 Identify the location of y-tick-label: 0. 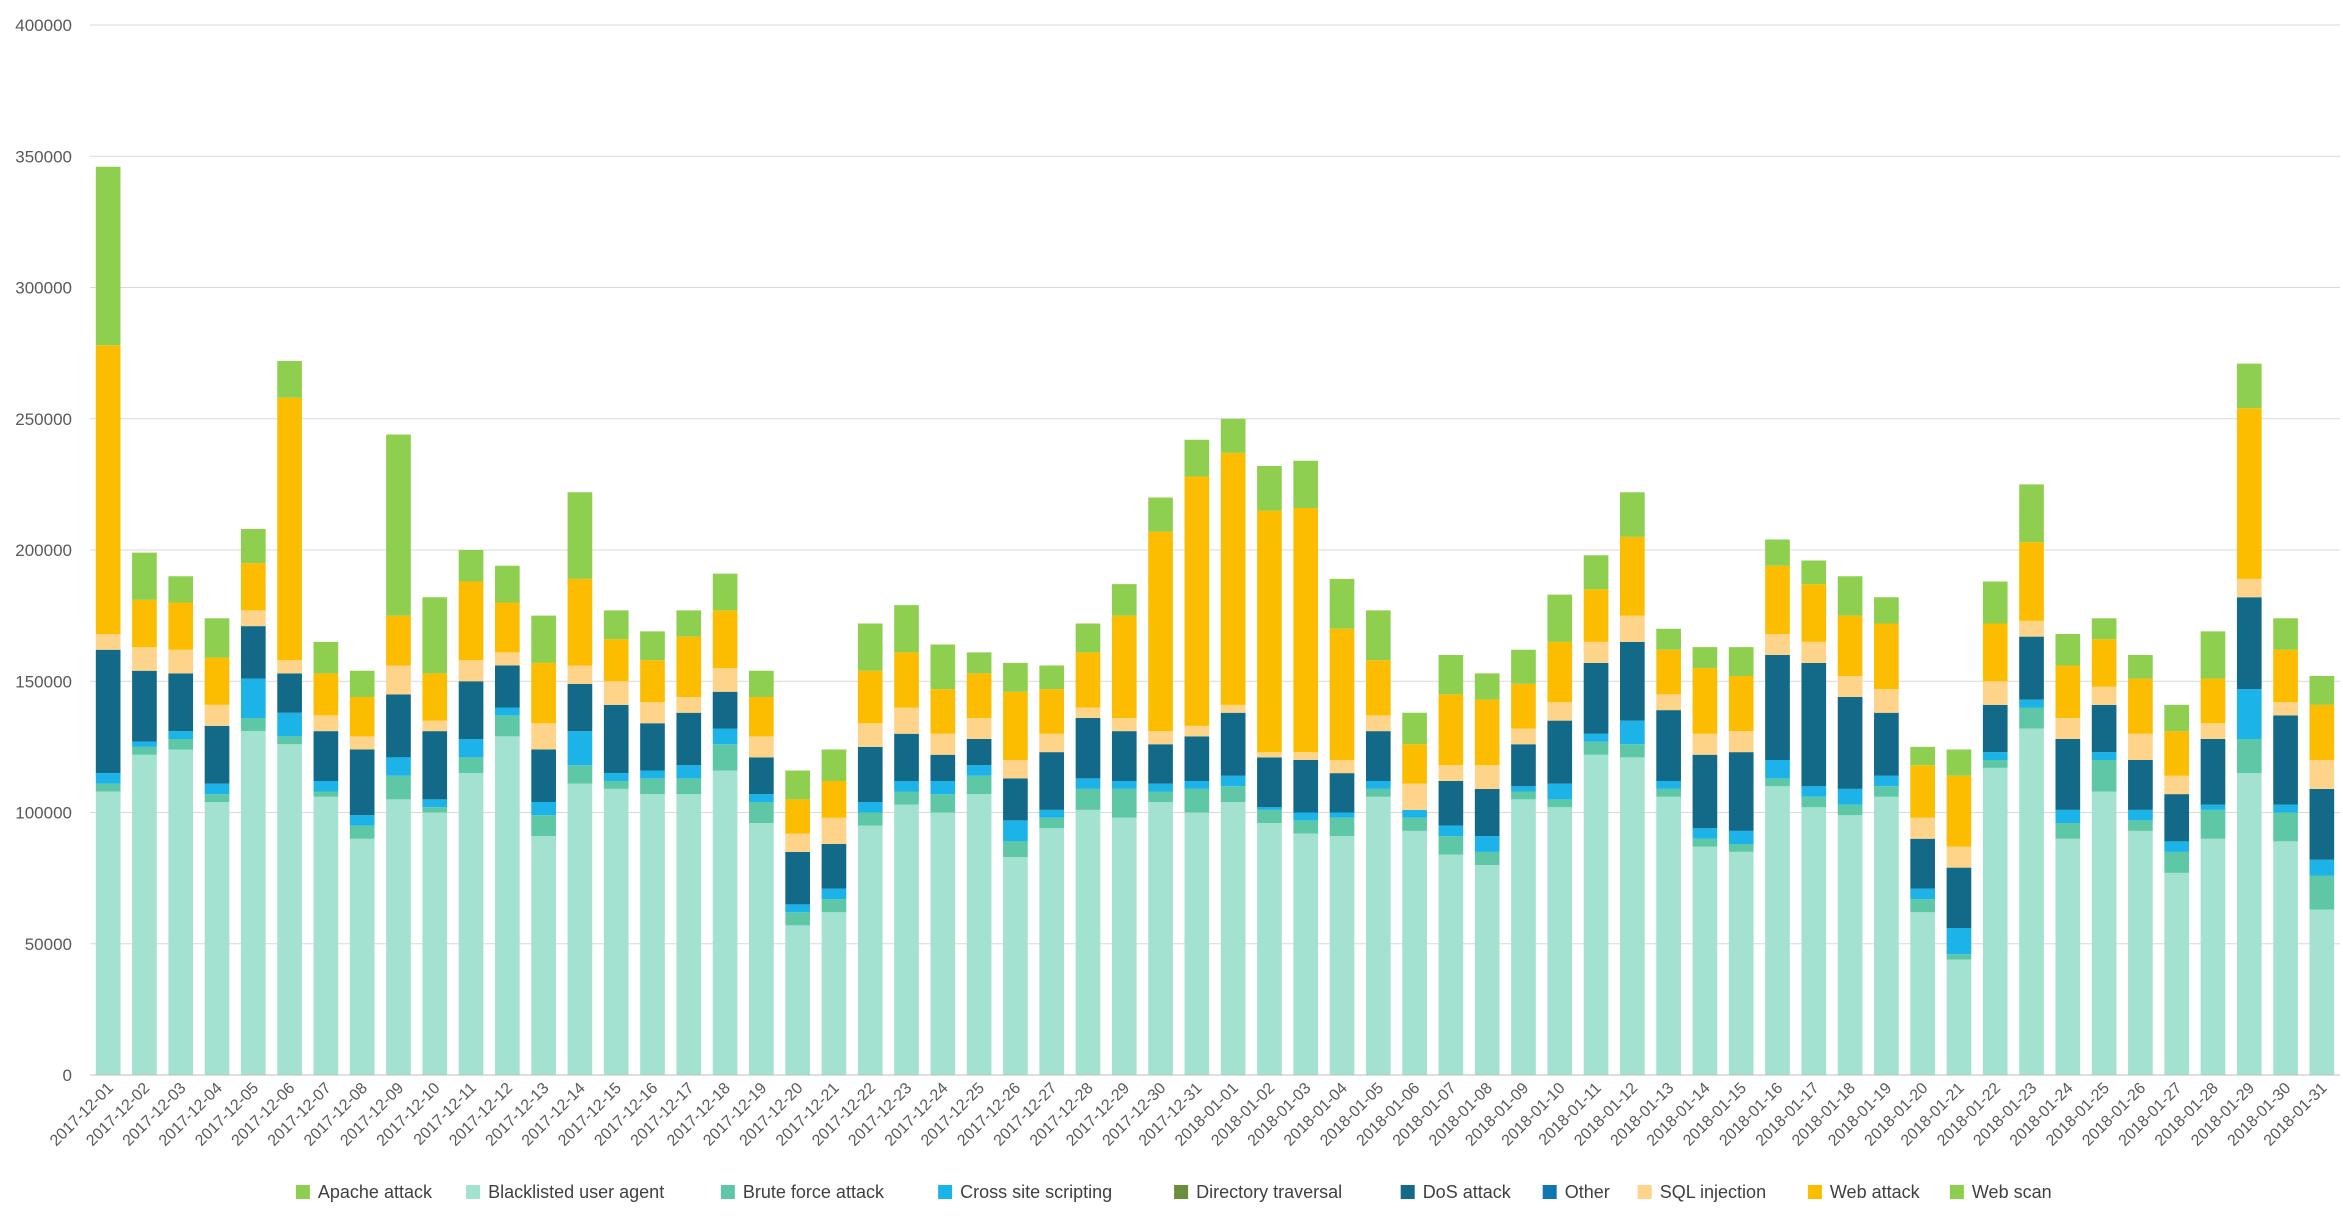
(67, 1075).